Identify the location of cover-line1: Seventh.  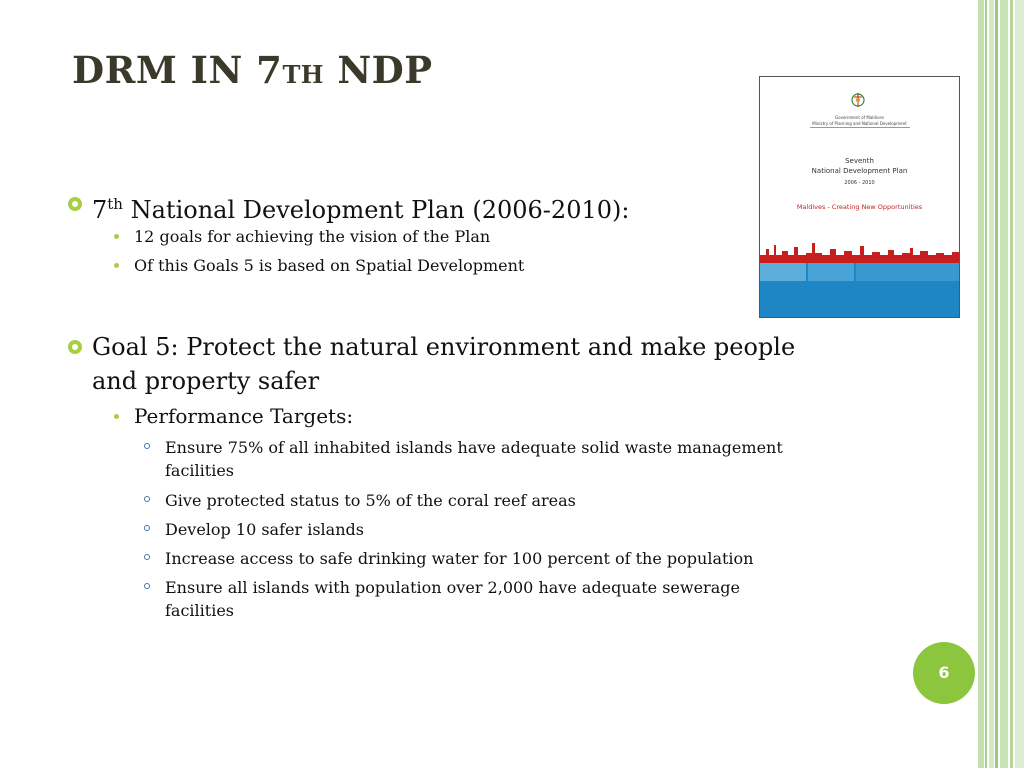
(859, 161).